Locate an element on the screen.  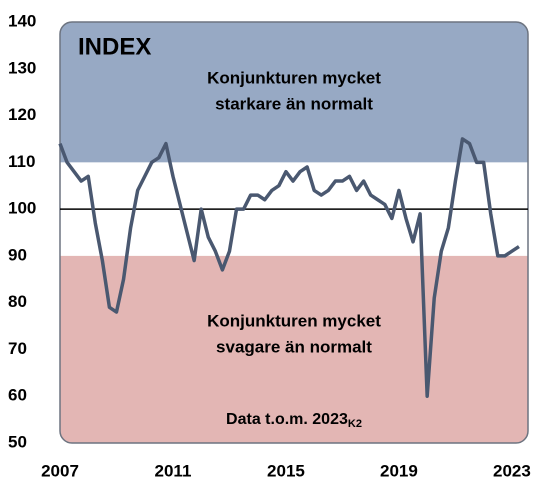
annotation: starkare än normalt is located at coordinates (294, 103).